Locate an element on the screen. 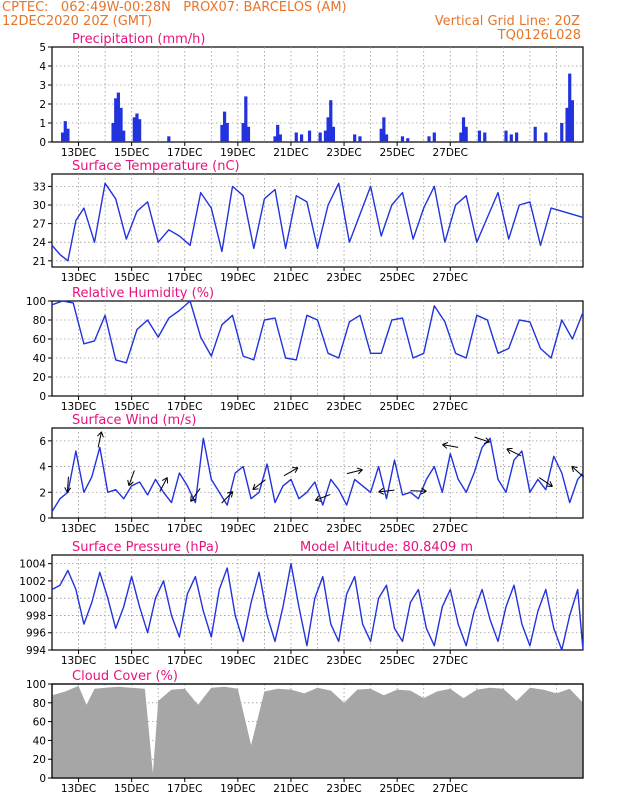 This screenshot has width=618, height=800. wind-title: Surface Wind (m/s) is located at coordinates (134, 420).